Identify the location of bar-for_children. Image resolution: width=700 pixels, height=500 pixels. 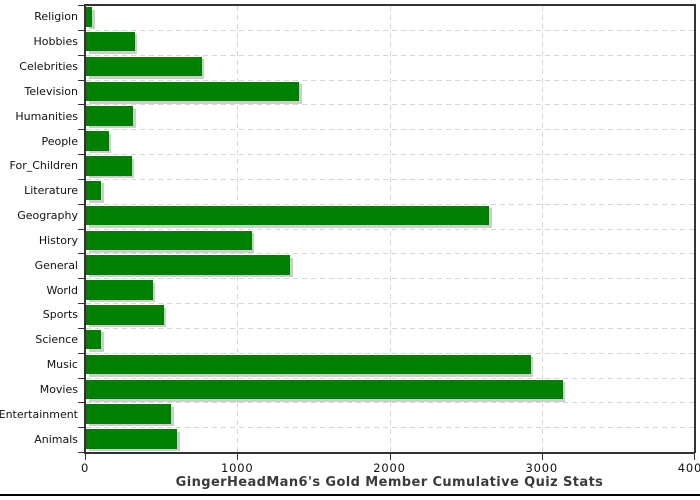
(109, 166).